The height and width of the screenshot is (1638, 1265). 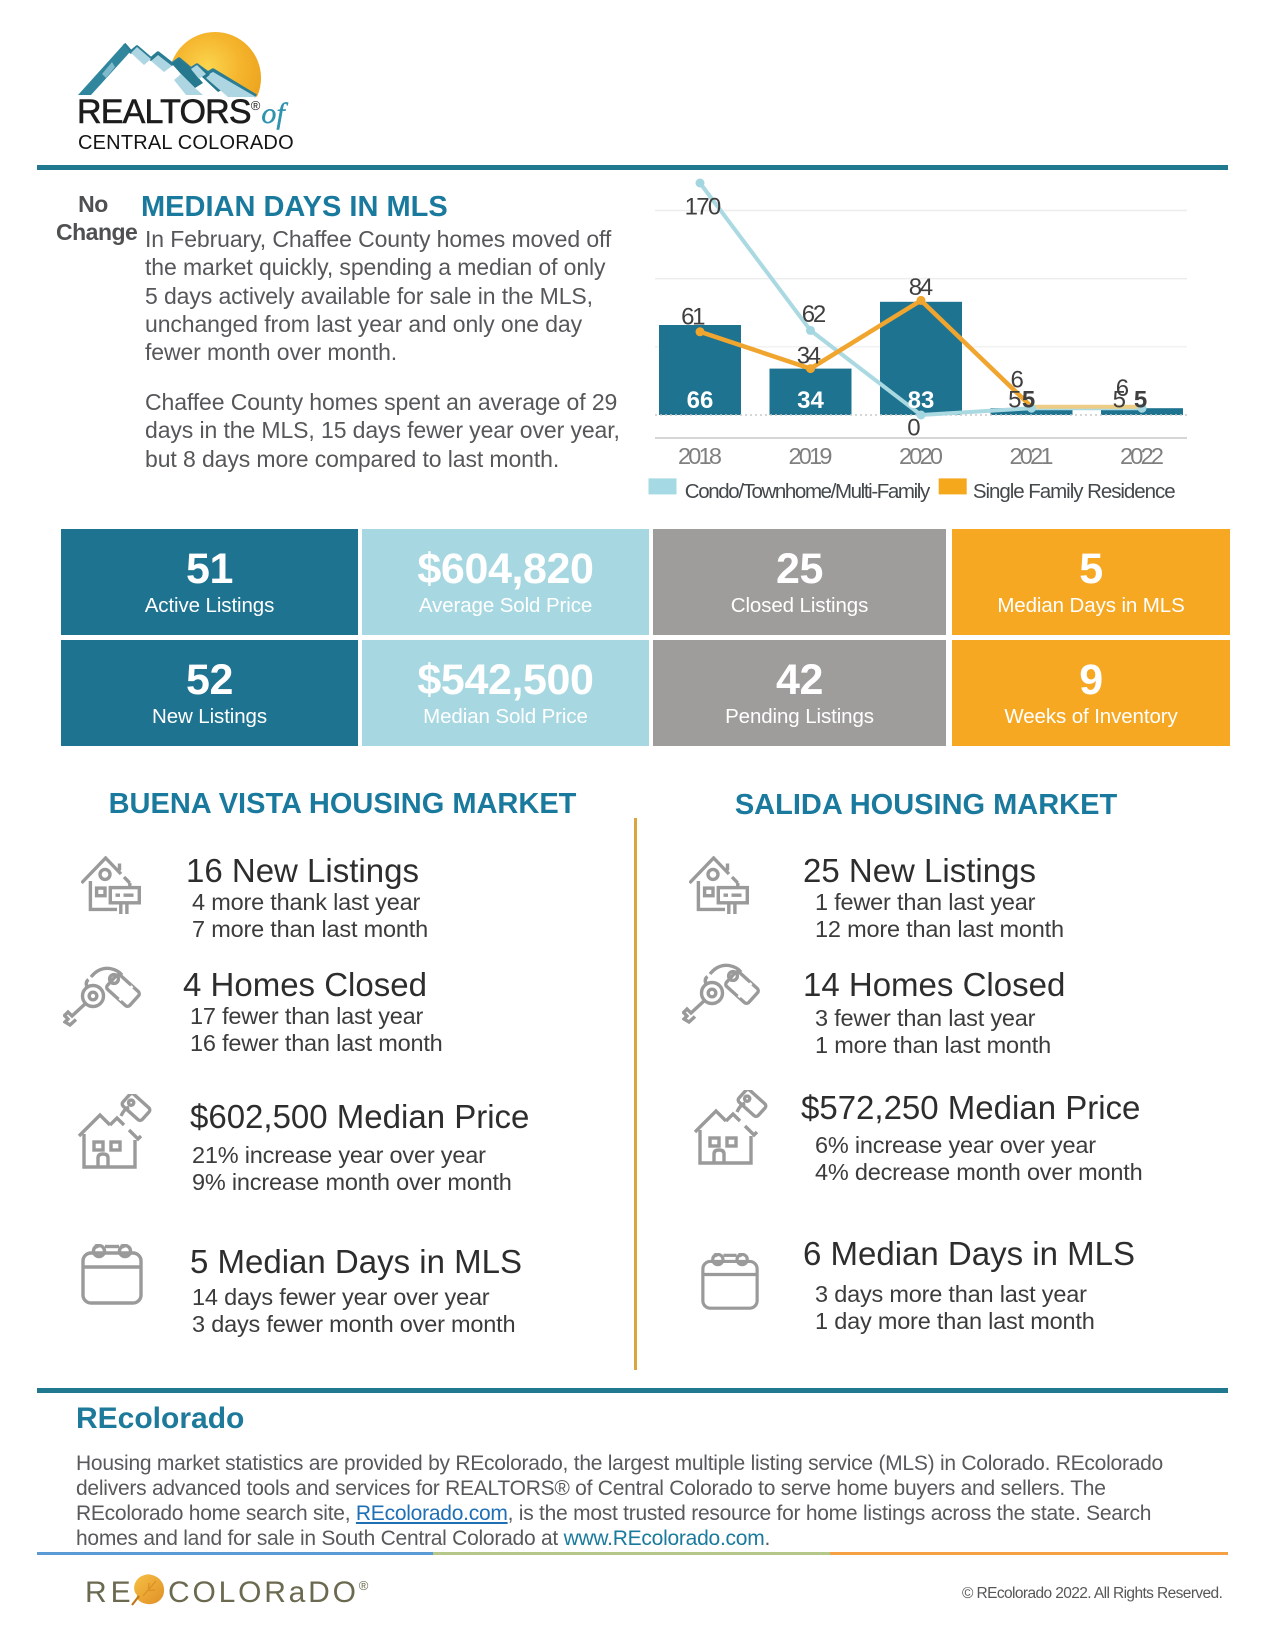 What do you see at coordinates (913, 428) in the screenshot?
I see `svg-text: 0` at bounding box center [913, 428].